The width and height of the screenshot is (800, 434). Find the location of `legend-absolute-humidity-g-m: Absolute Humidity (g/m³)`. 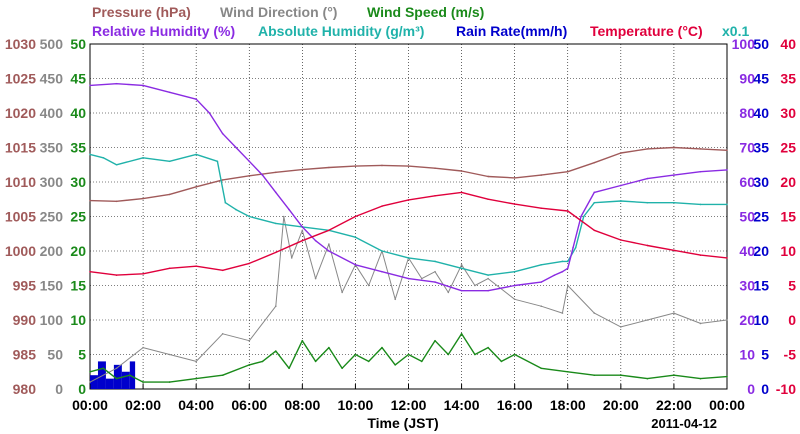

legend-absolute-humidity-g-m: Absolute Humidity (g/m³) is located at coordinates (341, 31).